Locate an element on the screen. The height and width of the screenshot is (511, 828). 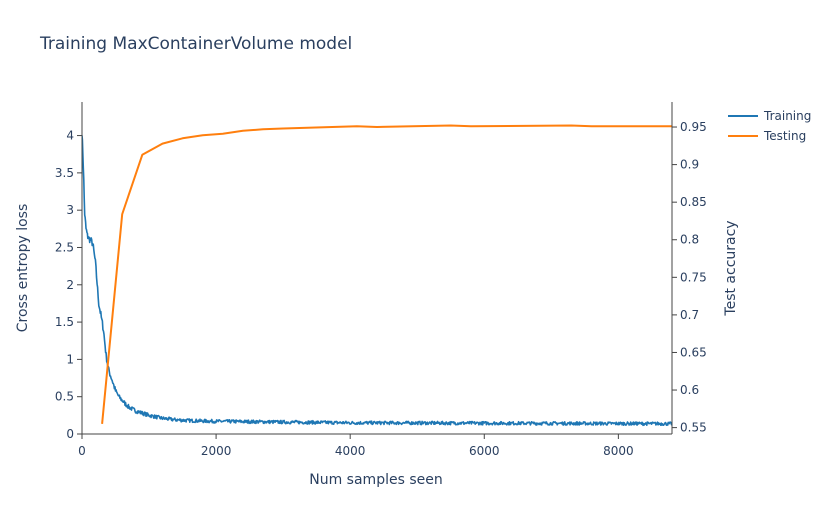
y-right-tick-label: 0.95 is located at coordinates (693, 127).